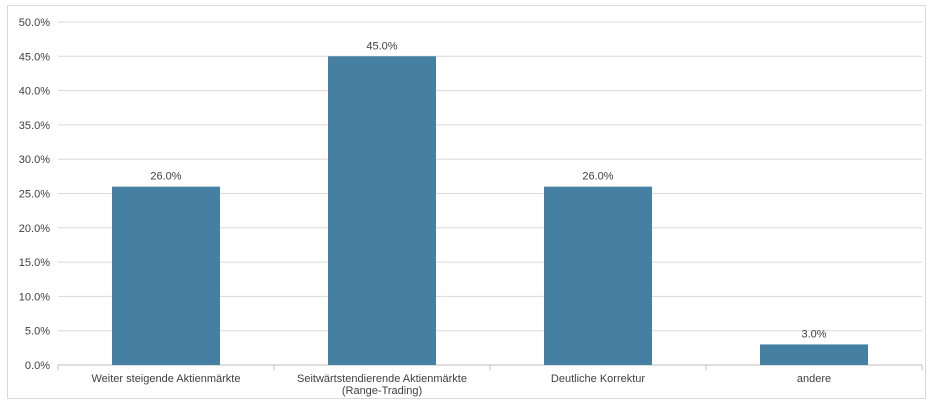 The image size is (927, 401). What do you see at coordinates (381, 46) in the screenshot?
I see `data-label: 45.0%` at bounding box center [381, 46].